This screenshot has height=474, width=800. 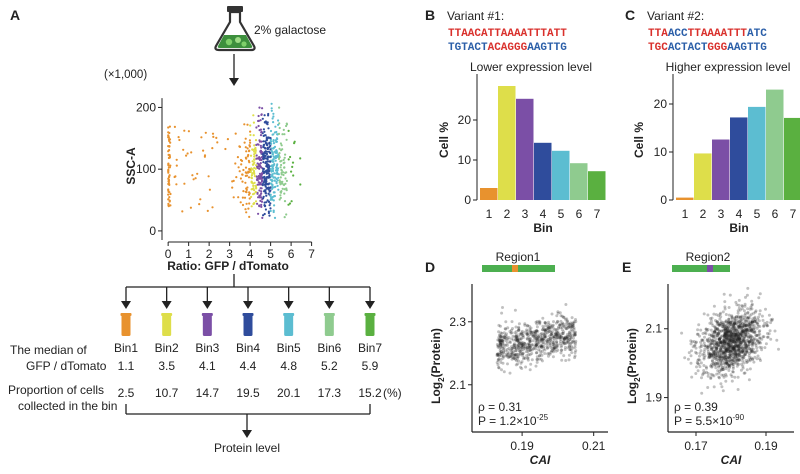 I want to click on bin-tube, so click(x=370, y=325).